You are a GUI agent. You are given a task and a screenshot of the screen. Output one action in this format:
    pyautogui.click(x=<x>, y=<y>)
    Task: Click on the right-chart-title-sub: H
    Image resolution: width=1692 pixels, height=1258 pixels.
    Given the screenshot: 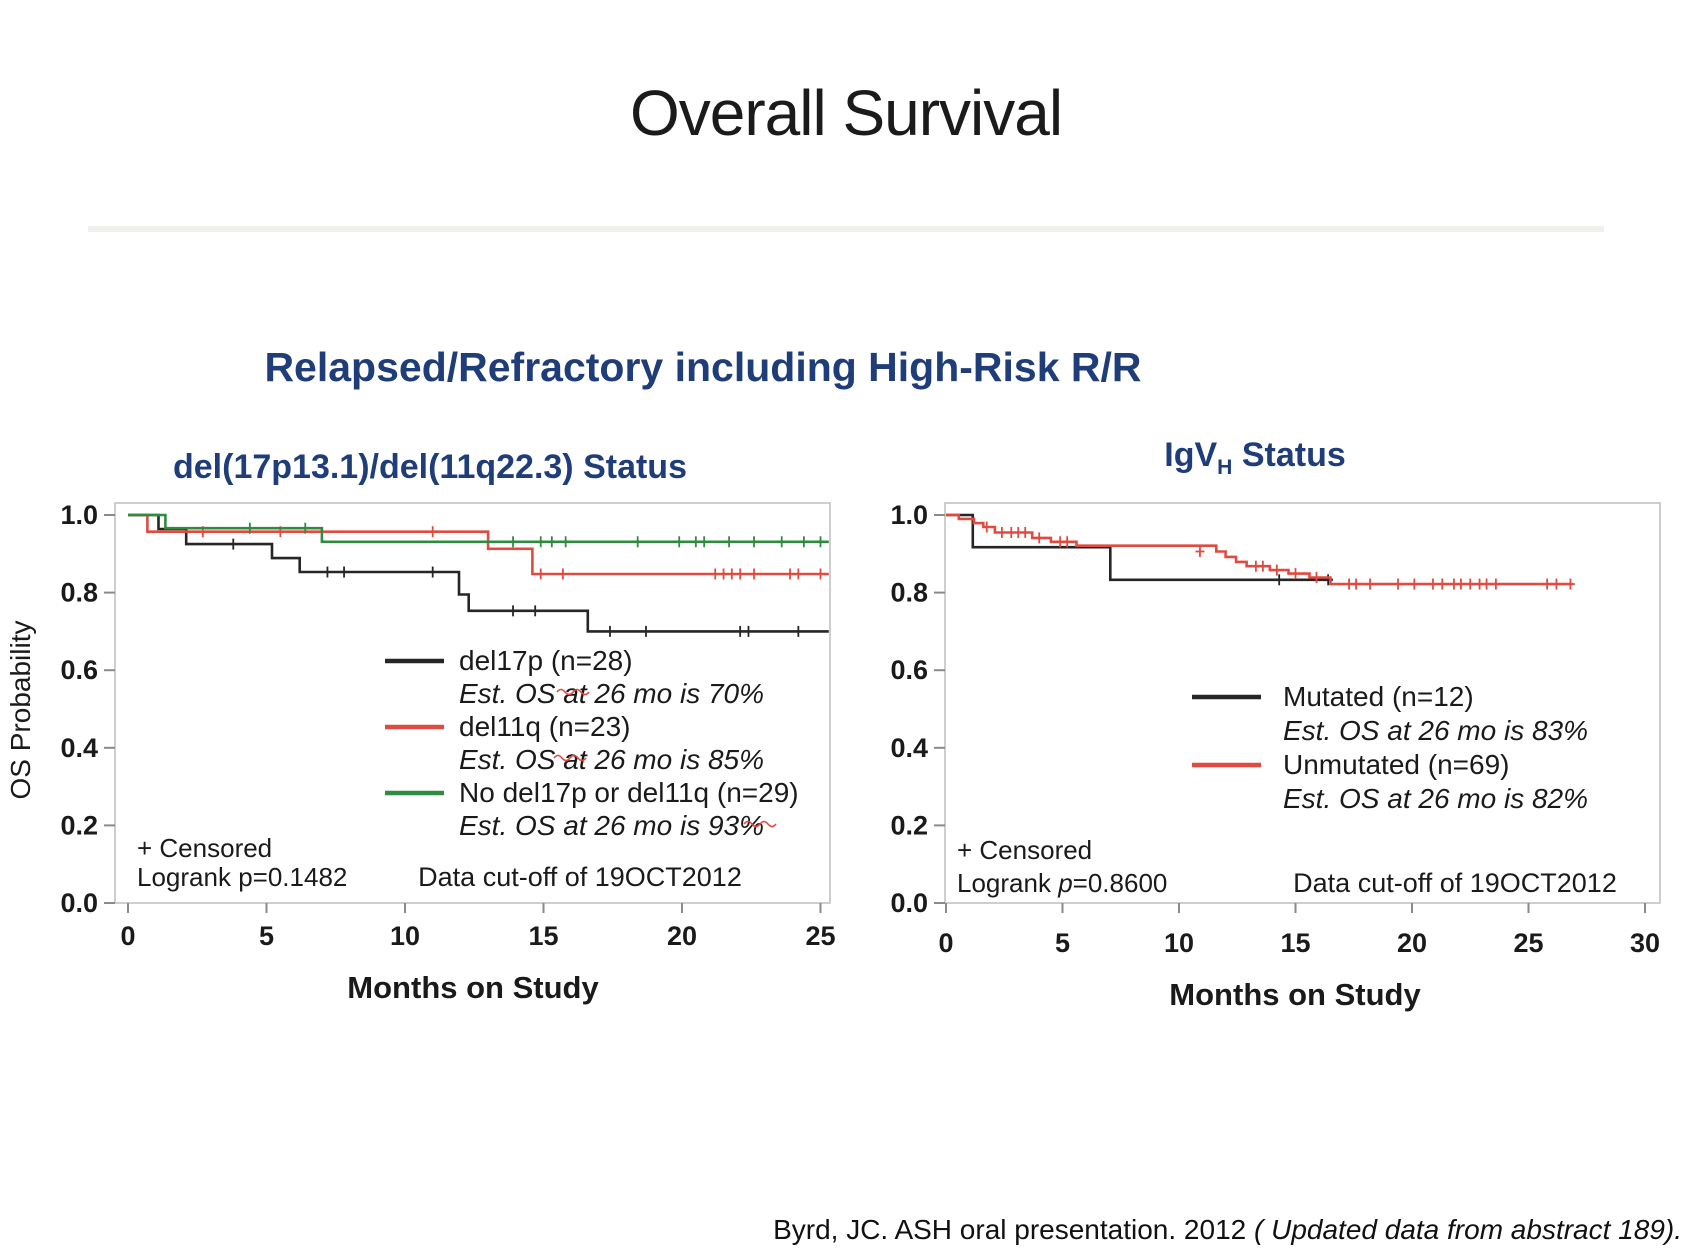 What is the action you would take?
    pyautogui.click(x=1225, y=467)
    